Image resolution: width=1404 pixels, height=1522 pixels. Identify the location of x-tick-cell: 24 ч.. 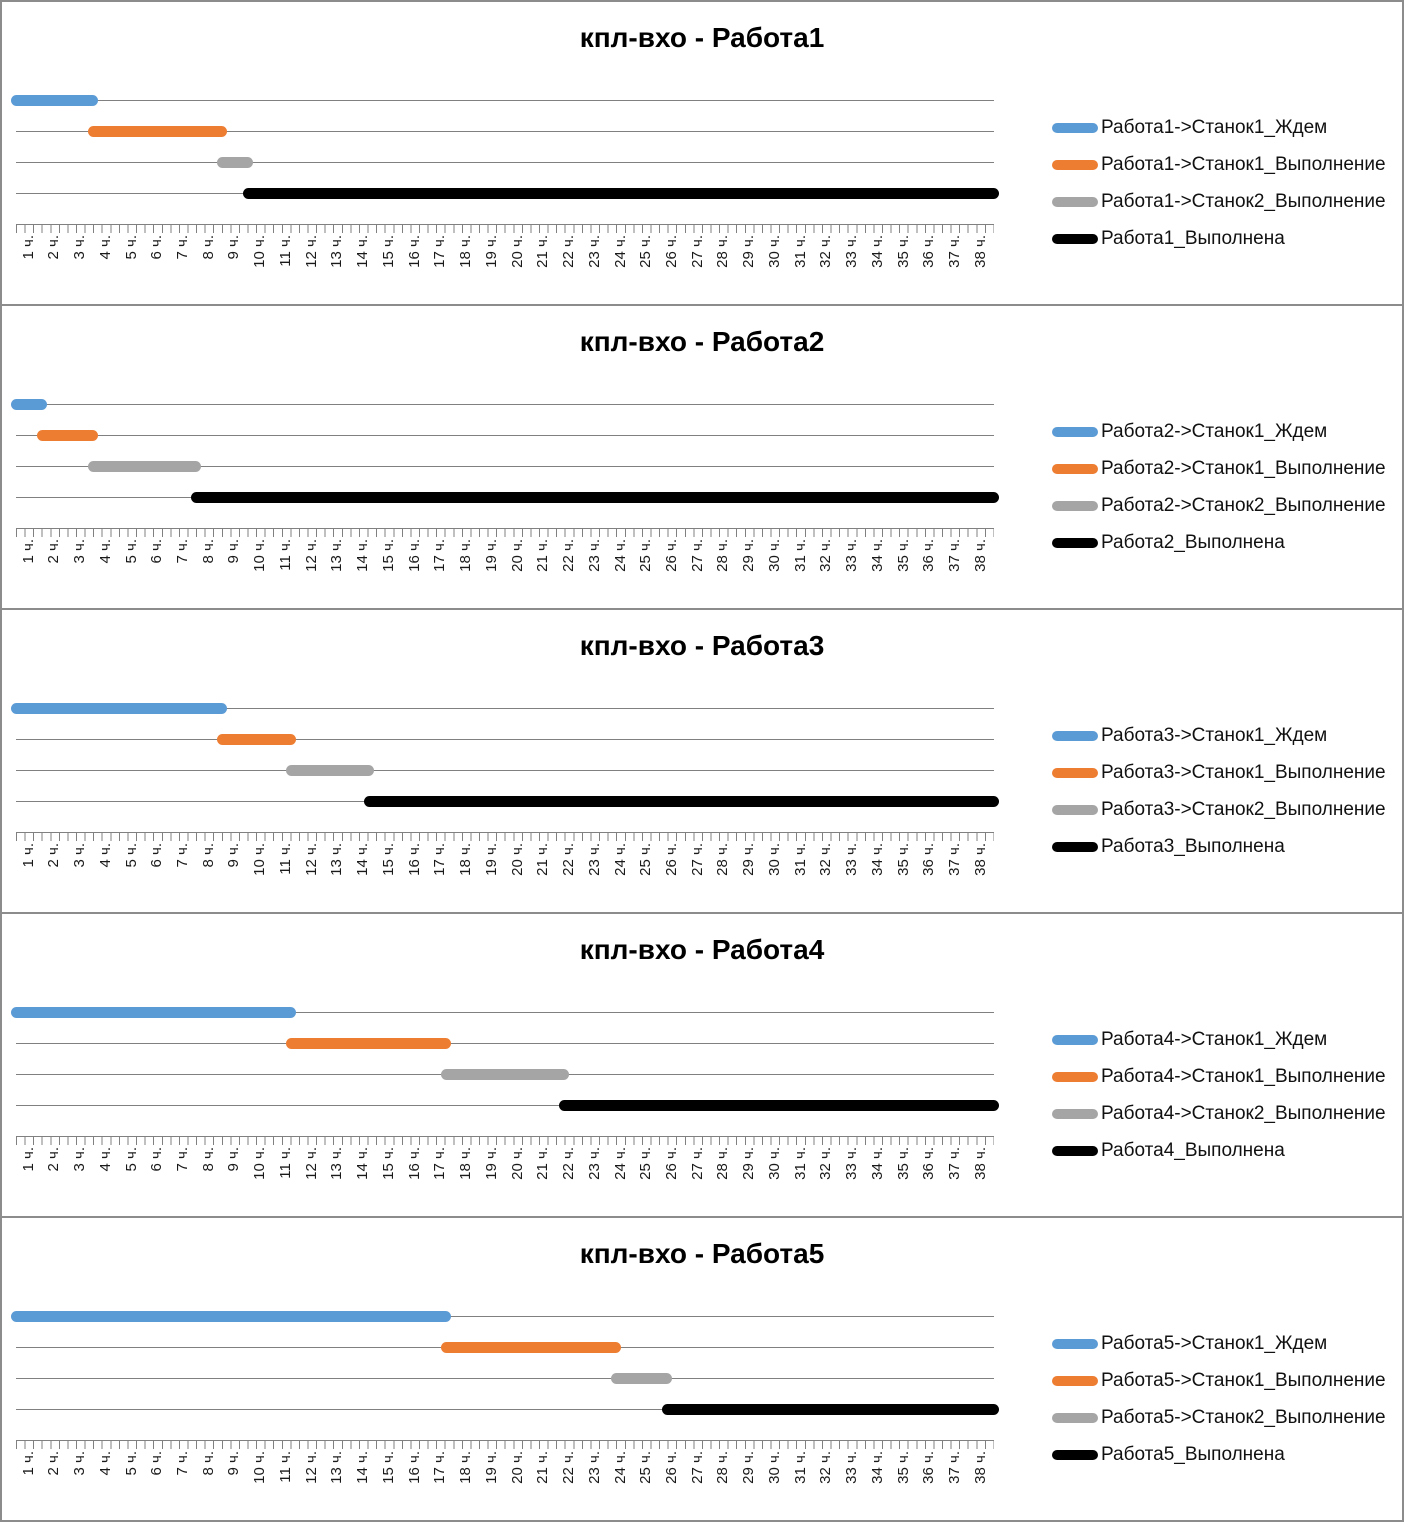
(621, 859).